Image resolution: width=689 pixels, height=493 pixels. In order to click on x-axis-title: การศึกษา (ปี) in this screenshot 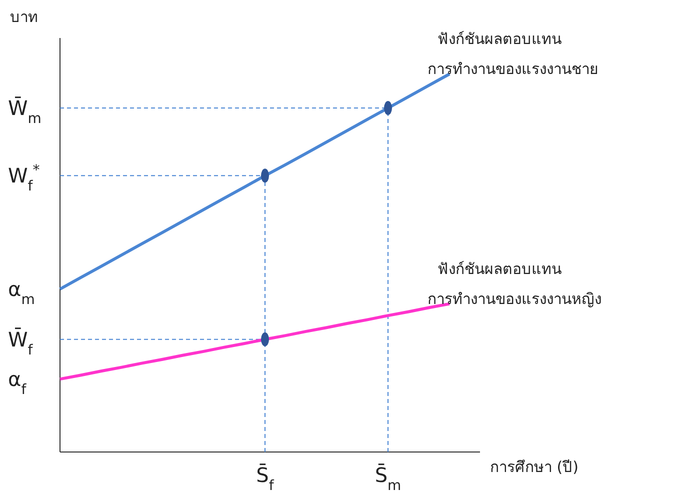, I will do `click(534, 467)`.